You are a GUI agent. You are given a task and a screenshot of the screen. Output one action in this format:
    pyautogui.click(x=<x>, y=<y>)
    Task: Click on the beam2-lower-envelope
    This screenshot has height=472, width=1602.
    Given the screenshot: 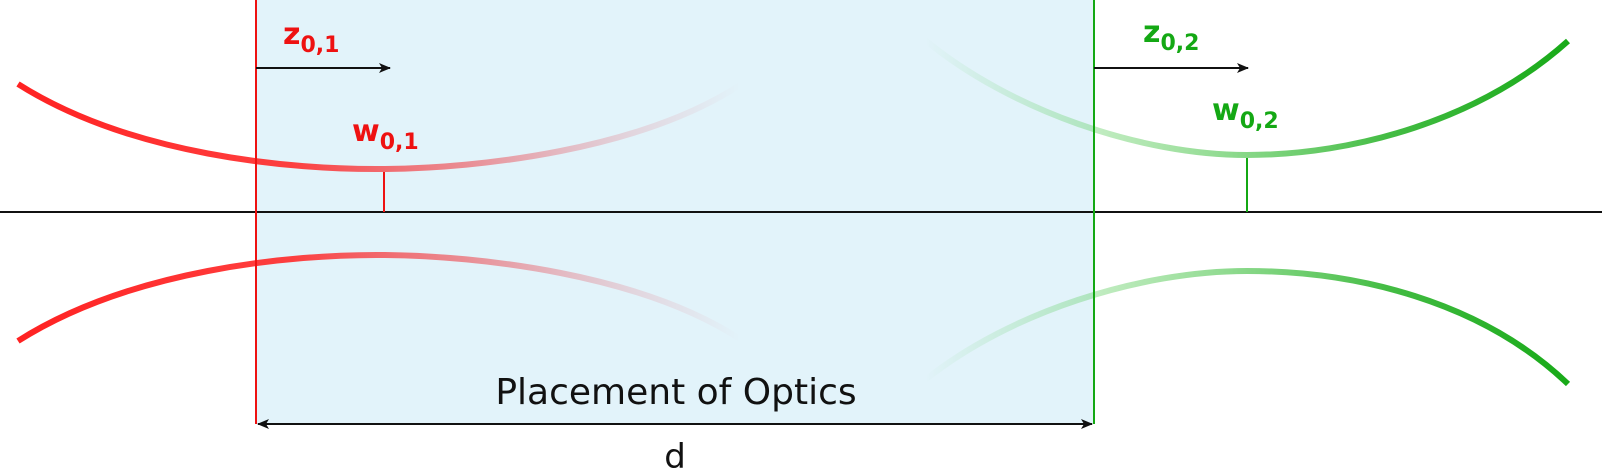 What is the action you would take?
    pyautogui.click(x=1247, y=327)
    